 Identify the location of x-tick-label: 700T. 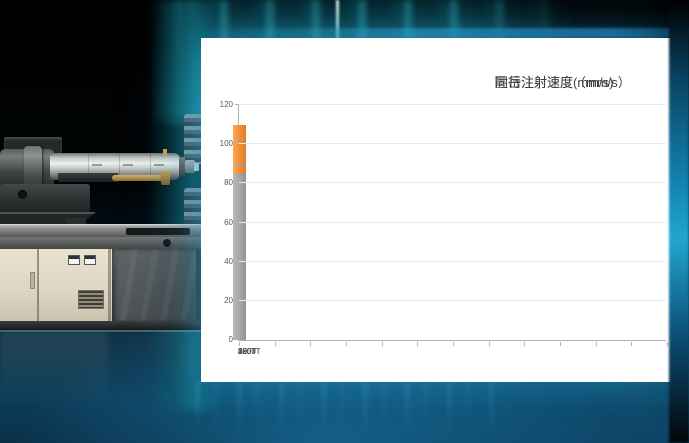
(247, 351).